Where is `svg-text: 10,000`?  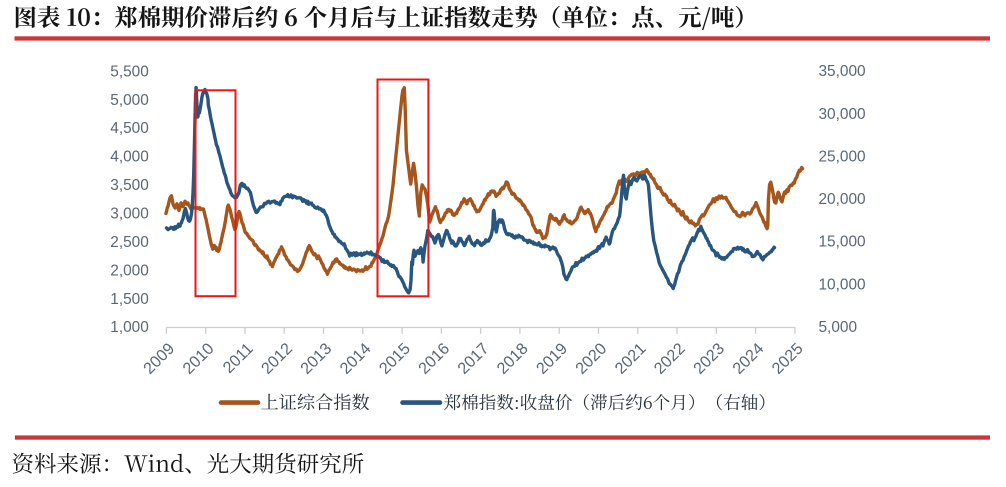 svg-text: 10,000 is located at coordinates (842, 284).